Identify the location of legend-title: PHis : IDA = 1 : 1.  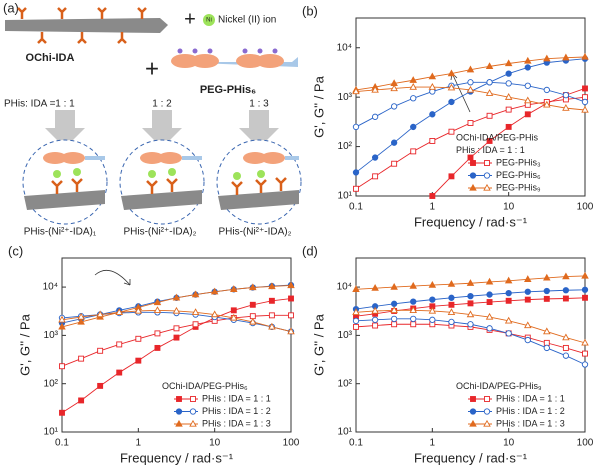
(490, 150).